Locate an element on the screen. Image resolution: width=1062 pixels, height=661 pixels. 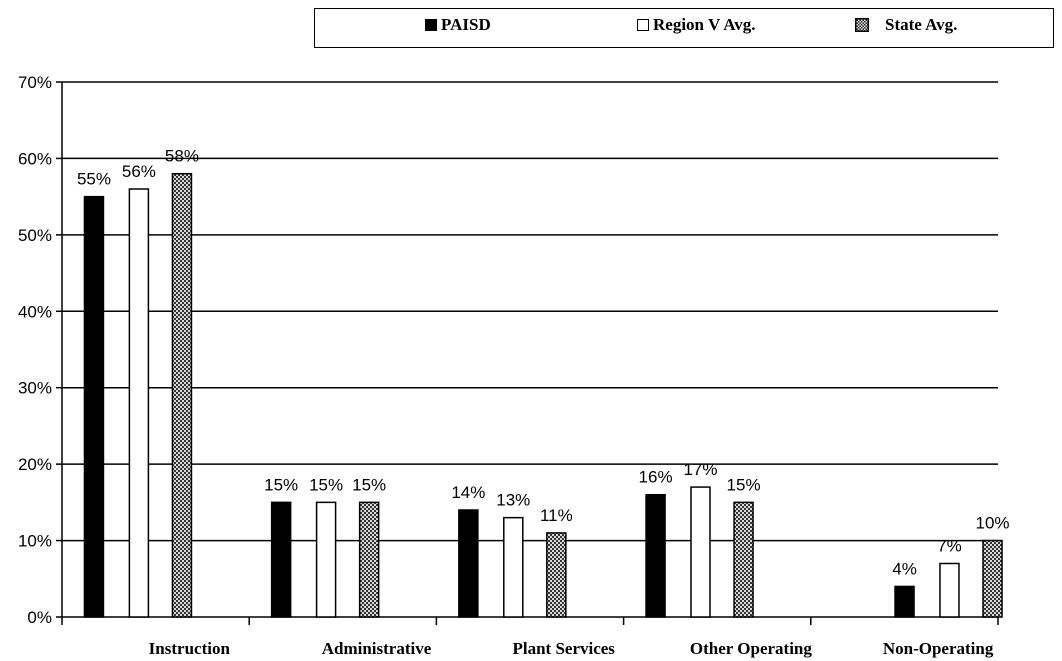
legend-item-paisd: PAISD is located at coordinates (458, 25).